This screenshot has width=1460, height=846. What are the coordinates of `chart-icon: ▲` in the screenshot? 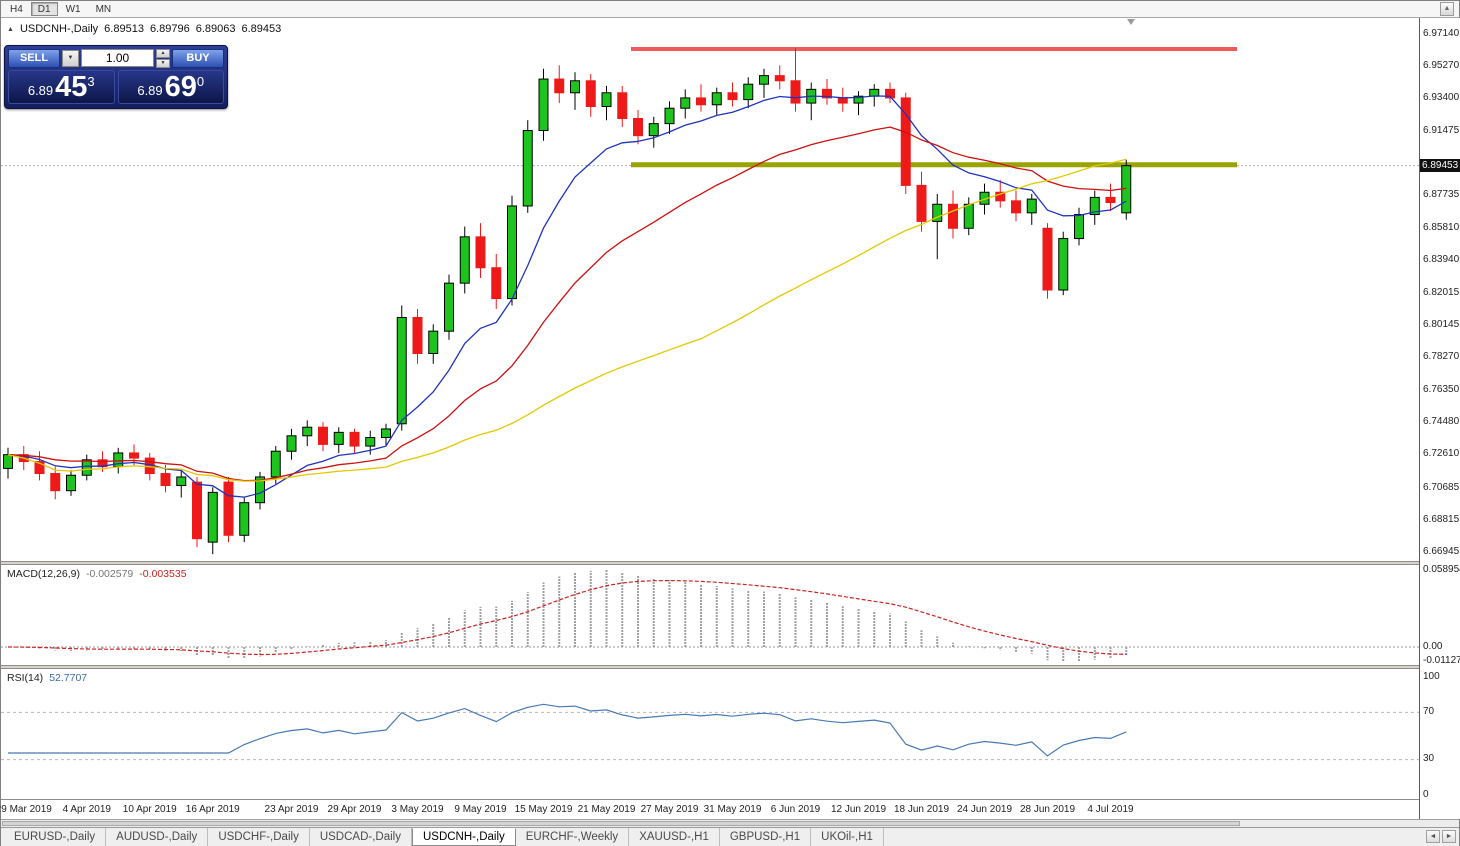 It's located at (10, 29).